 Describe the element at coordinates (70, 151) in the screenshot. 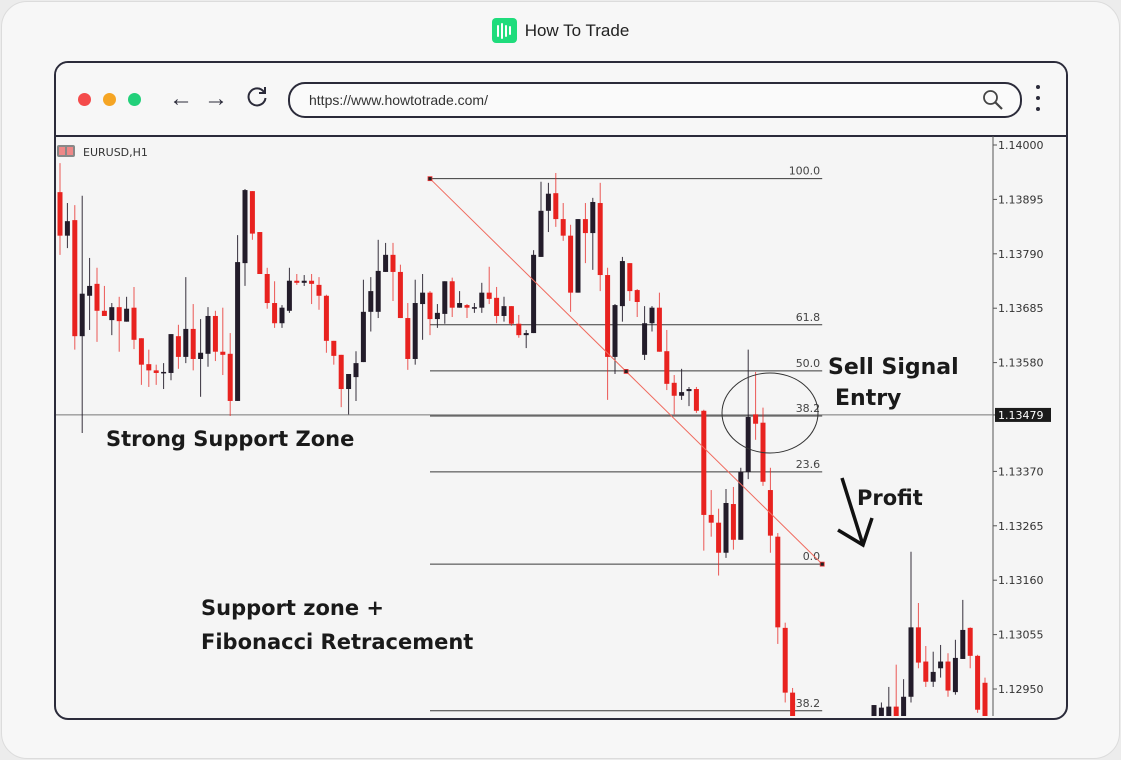

I see `chart-window-icon-pane` at that location.